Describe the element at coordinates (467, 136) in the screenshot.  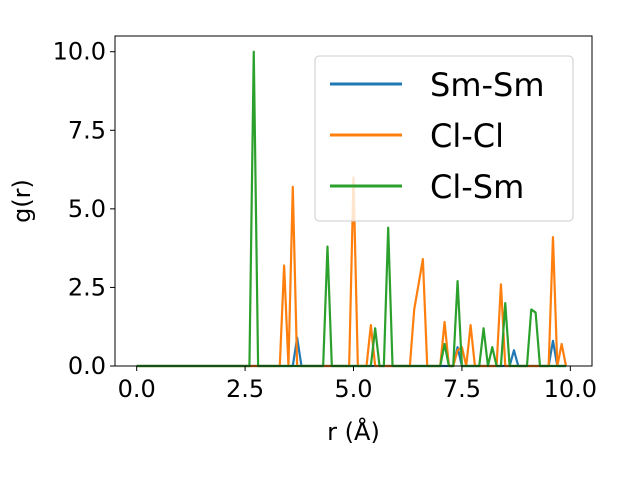
I see `legend-label: Cl-Cl` at that location.